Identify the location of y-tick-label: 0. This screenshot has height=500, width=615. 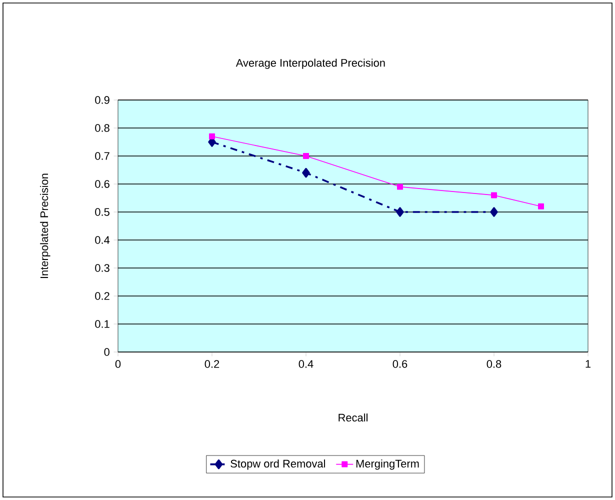
(107, 352).